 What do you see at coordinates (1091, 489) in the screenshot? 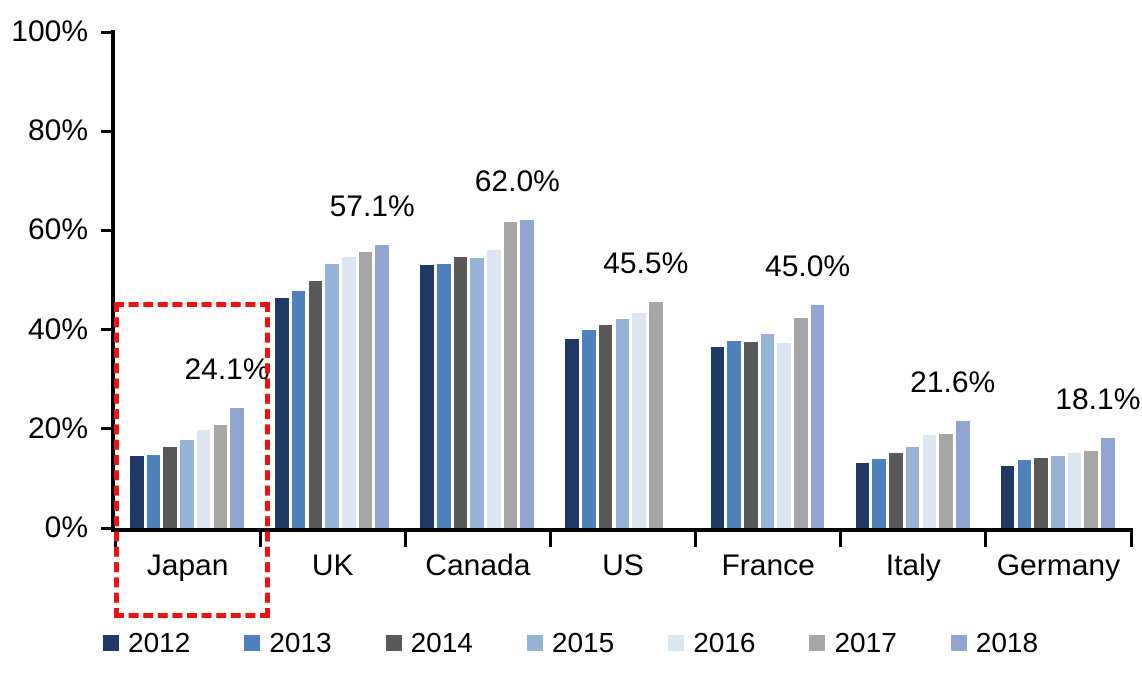
I see `bar-germany-2017` at bounding box center [1091, 489].